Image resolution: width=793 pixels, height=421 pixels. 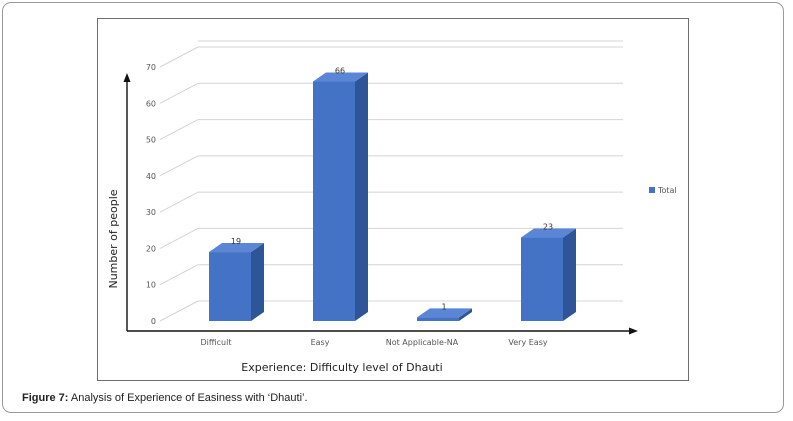 I want to click on category-label: Difficult, so click(x=216, y=342).